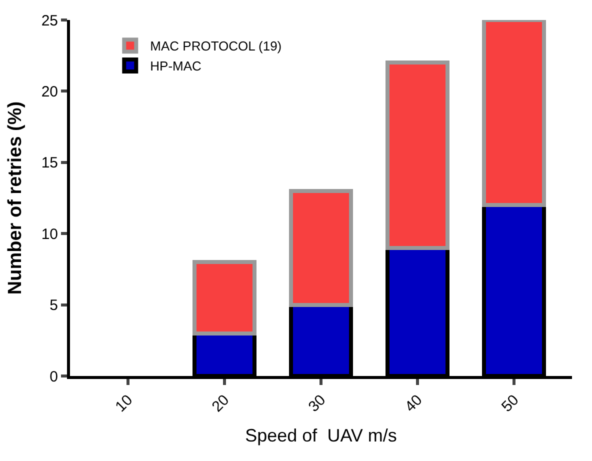 Image resolution: width=592 pixels, height=461 pixels. Describe the element at coordinates (414, 404) in the screenshot. I see `x-tick-label: 40` at that location.